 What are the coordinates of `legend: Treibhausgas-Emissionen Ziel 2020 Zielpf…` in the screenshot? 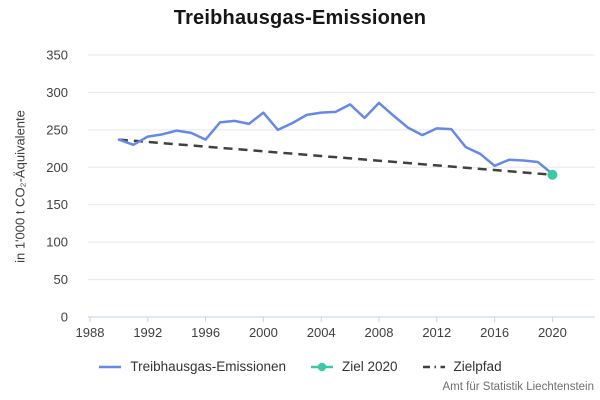 It's located at (300, 366).